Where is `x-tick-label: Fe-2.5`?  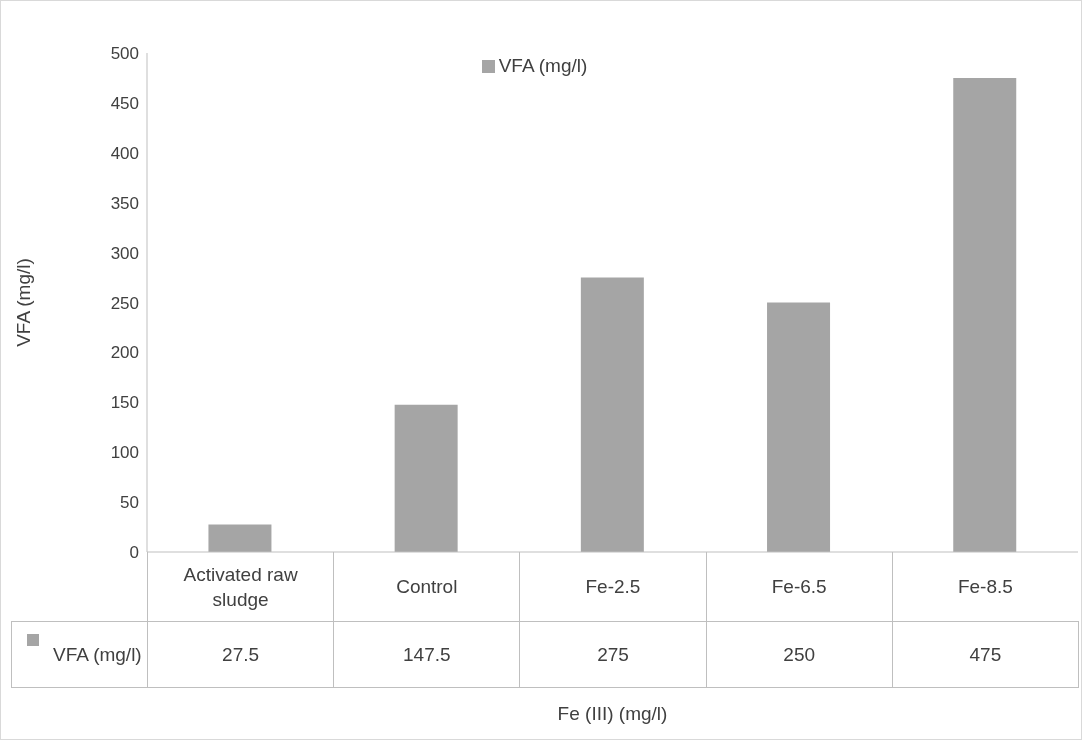 x-tick-label: Fe-2.5 is located at coordinates (612, 586).